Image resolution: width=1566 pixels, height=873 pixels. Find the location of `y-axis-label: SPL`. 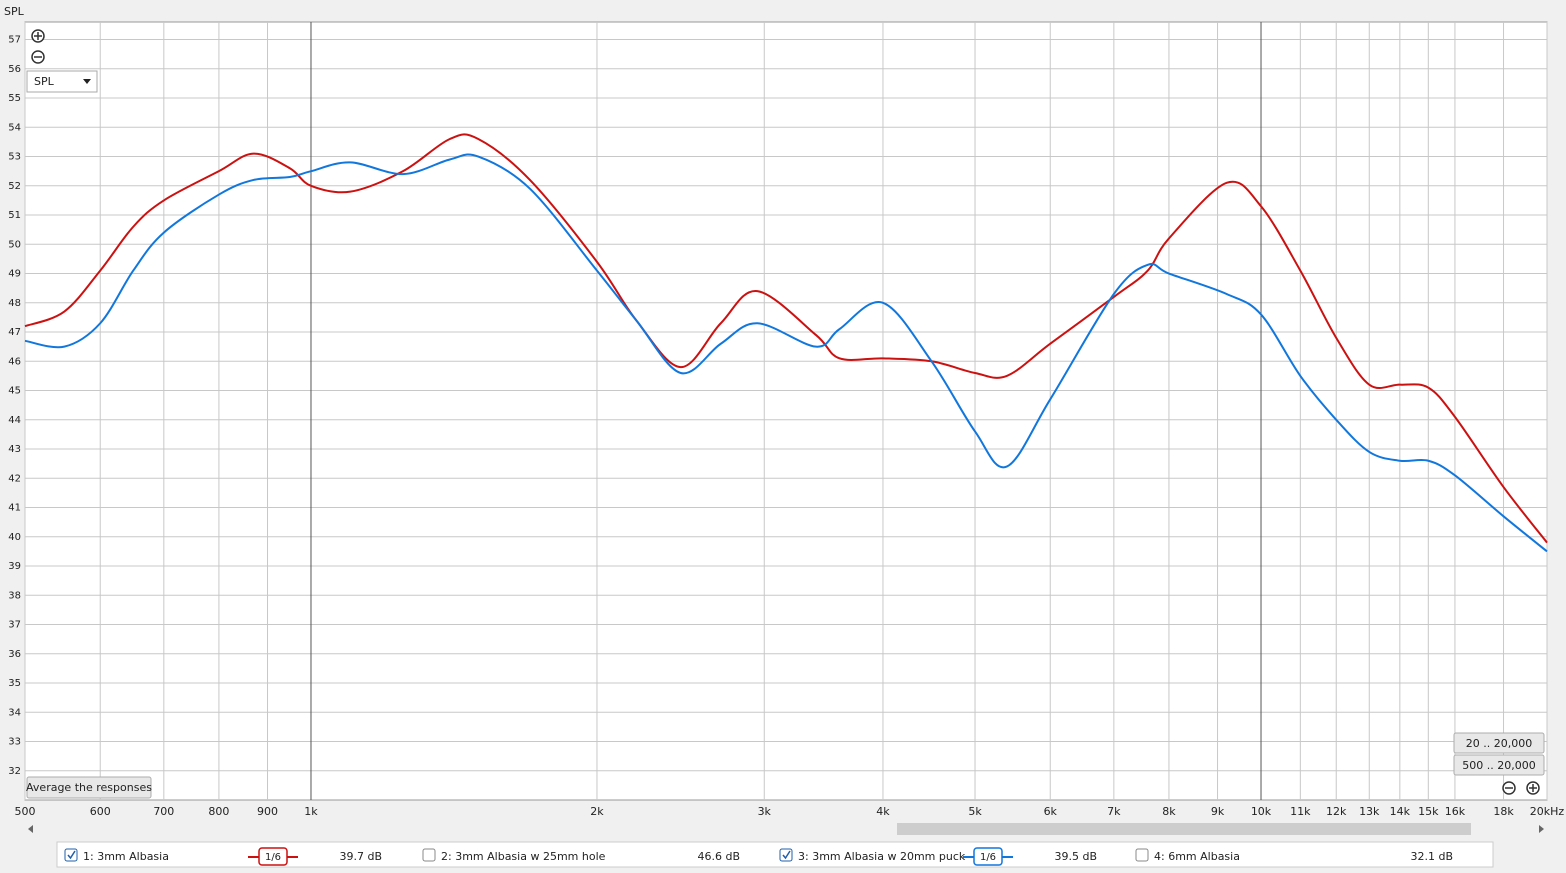

y-axis-label: SPL is located at coordinates (14, 11).